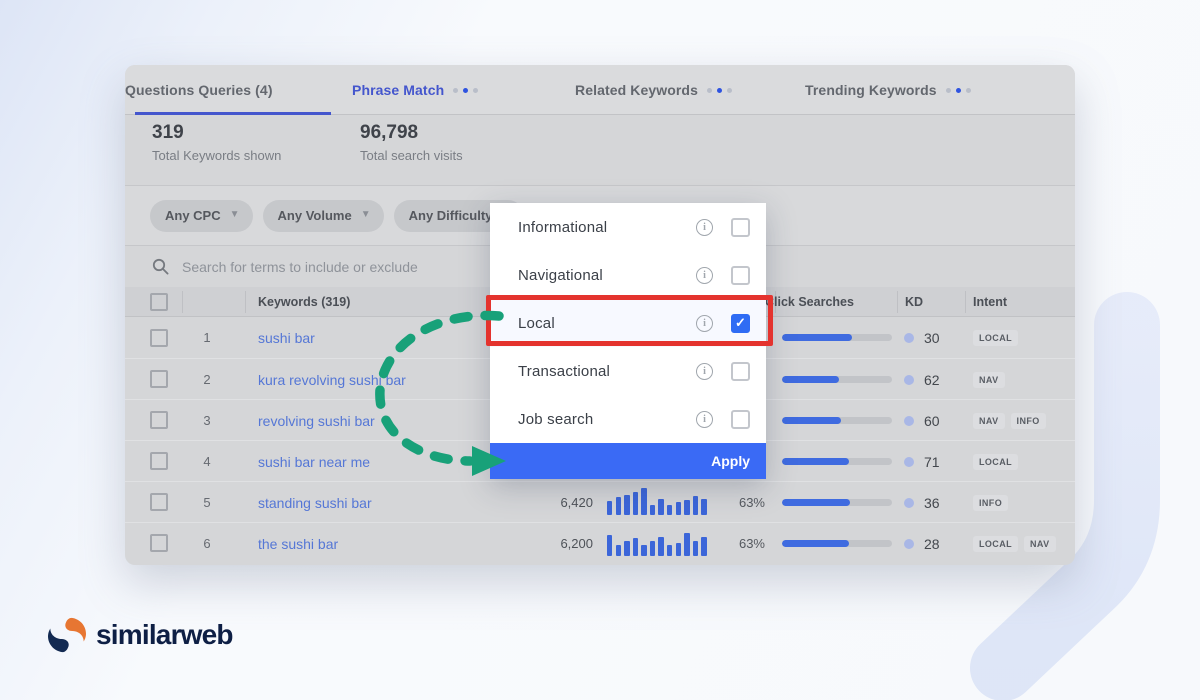 The image size is (1200, 700). What do you see at coordinates (636, 90) in the screenshot?
I see `tab-label: Related Keywords` at bounding box center [636, 90].